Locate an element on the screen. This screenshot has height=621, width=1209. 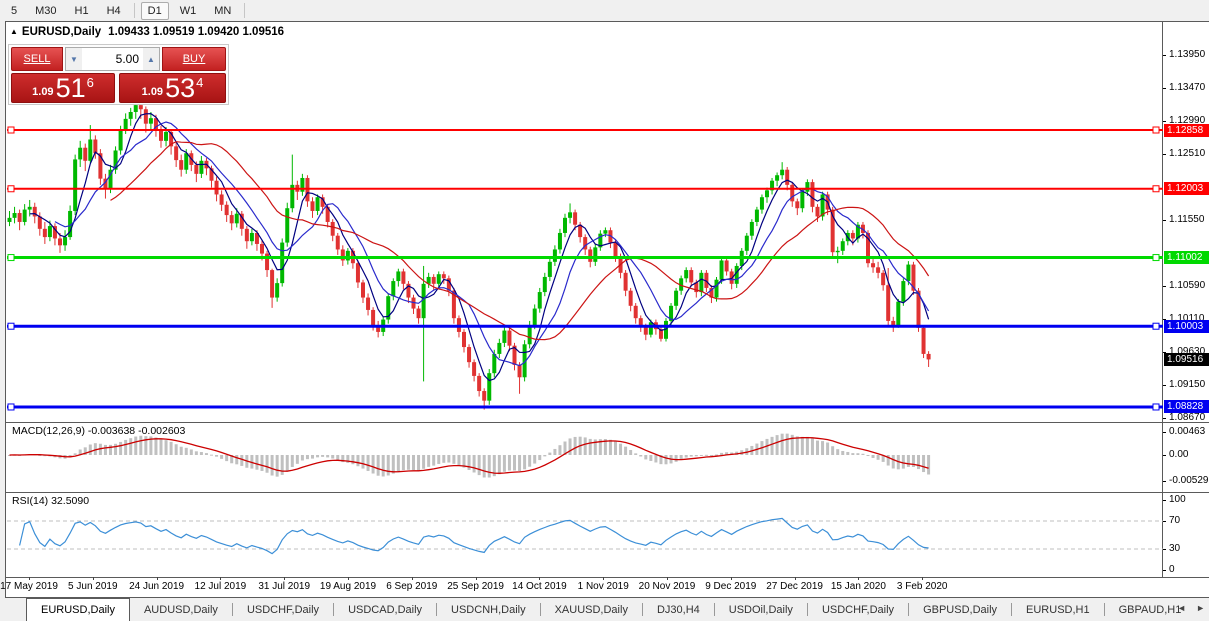
macd-label: MACD(12,26,9) -0.003638 -0.002603 is located at coordinates (99, 431).